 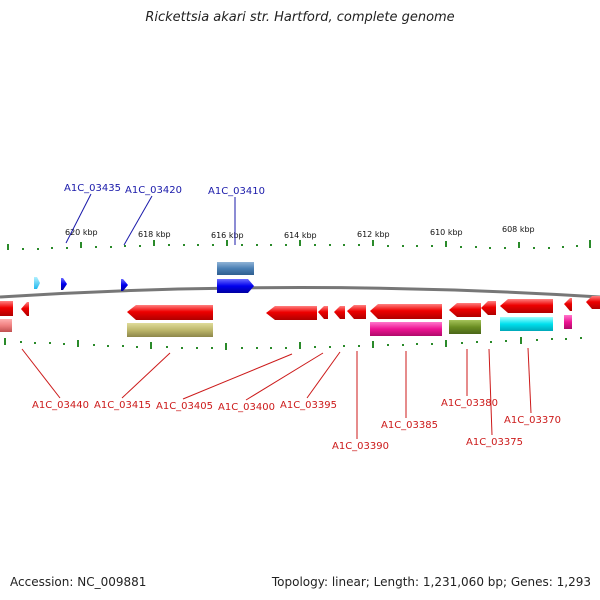 I want to click on gene-label-top: A1C_03435, so click(x=92, y=188).